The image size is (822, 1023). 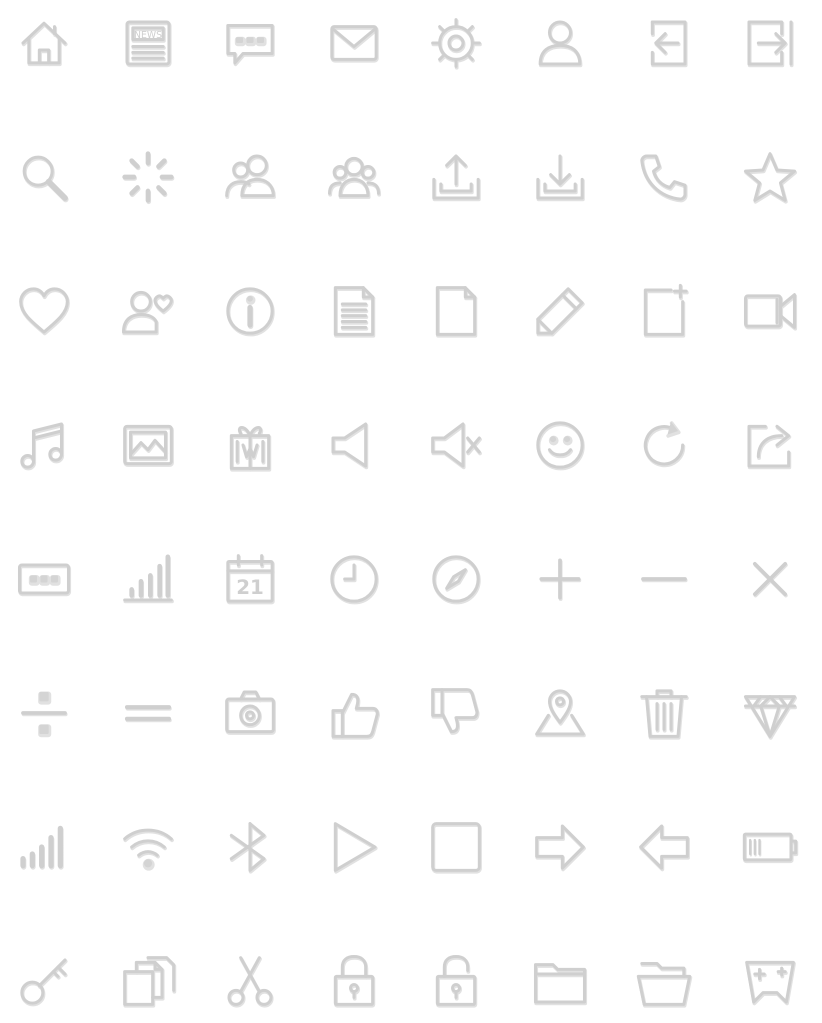 I want to click on envelope-icon-svg, so click(x=354, y=44).